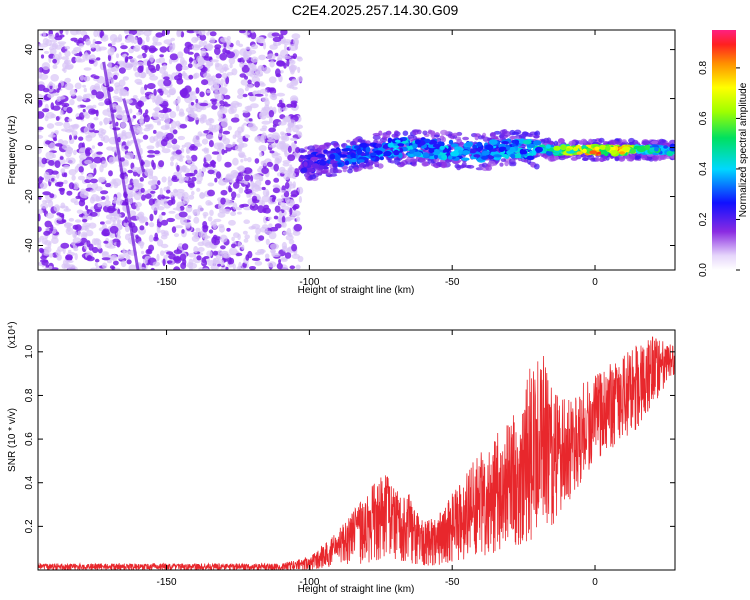  I want to click on signal-band, so click(486, 155).